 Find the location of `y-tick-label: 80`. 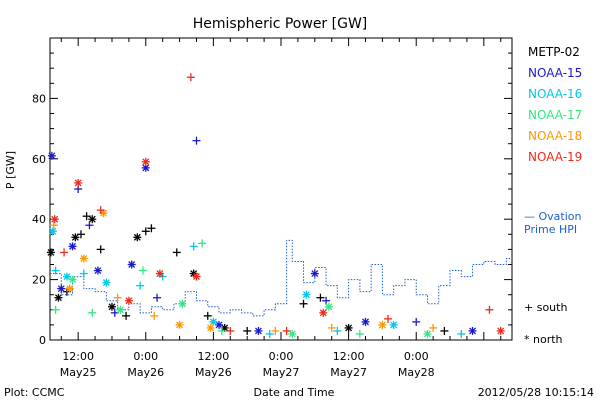

y-tick-label: 80 is located at coordinates (39, 98).